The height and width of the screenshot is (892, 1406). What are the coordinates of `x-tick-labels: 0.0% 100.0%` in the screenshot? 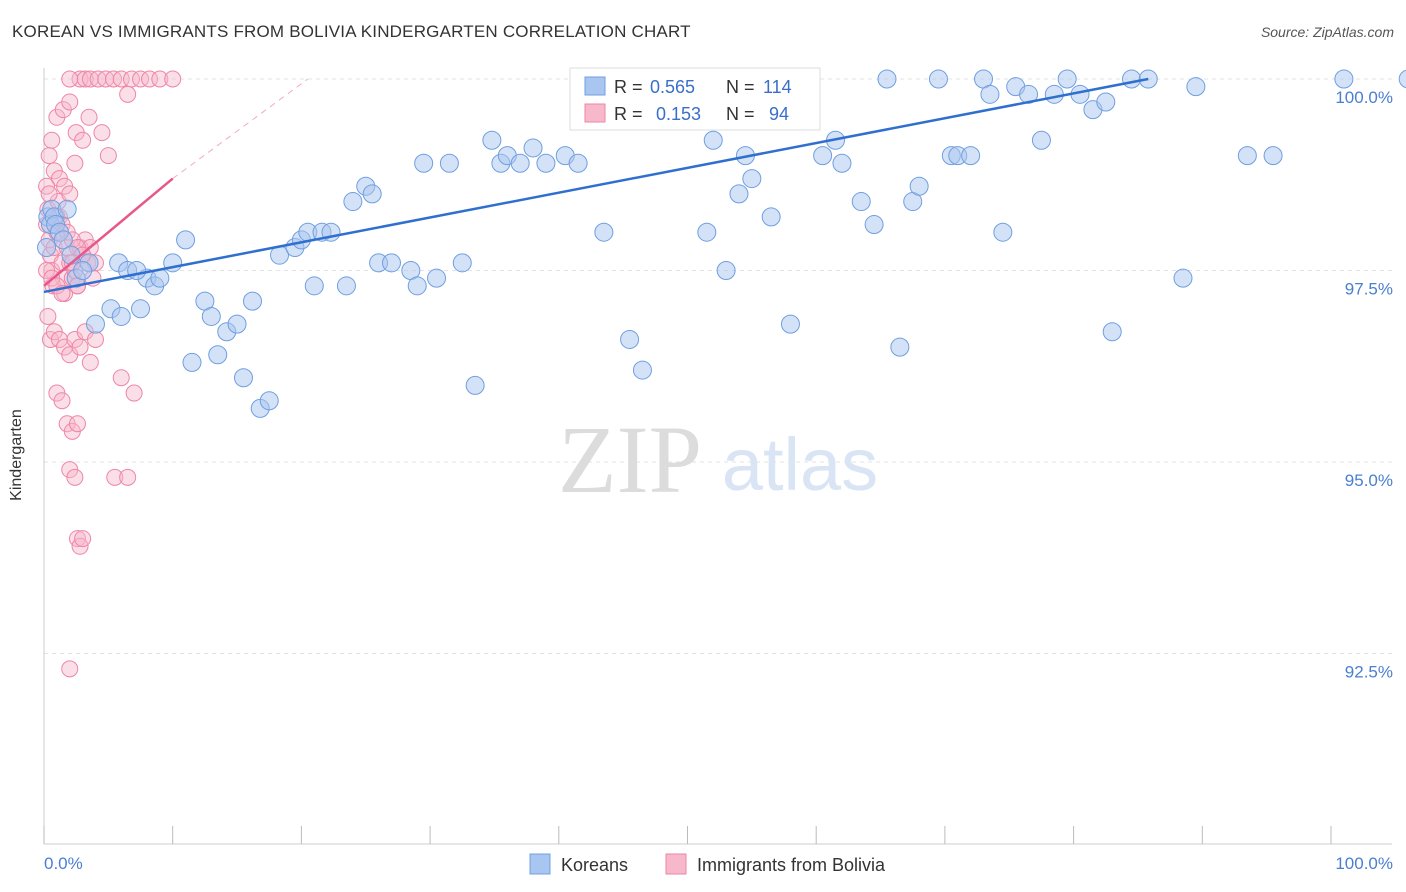 It's located at (718, 863).